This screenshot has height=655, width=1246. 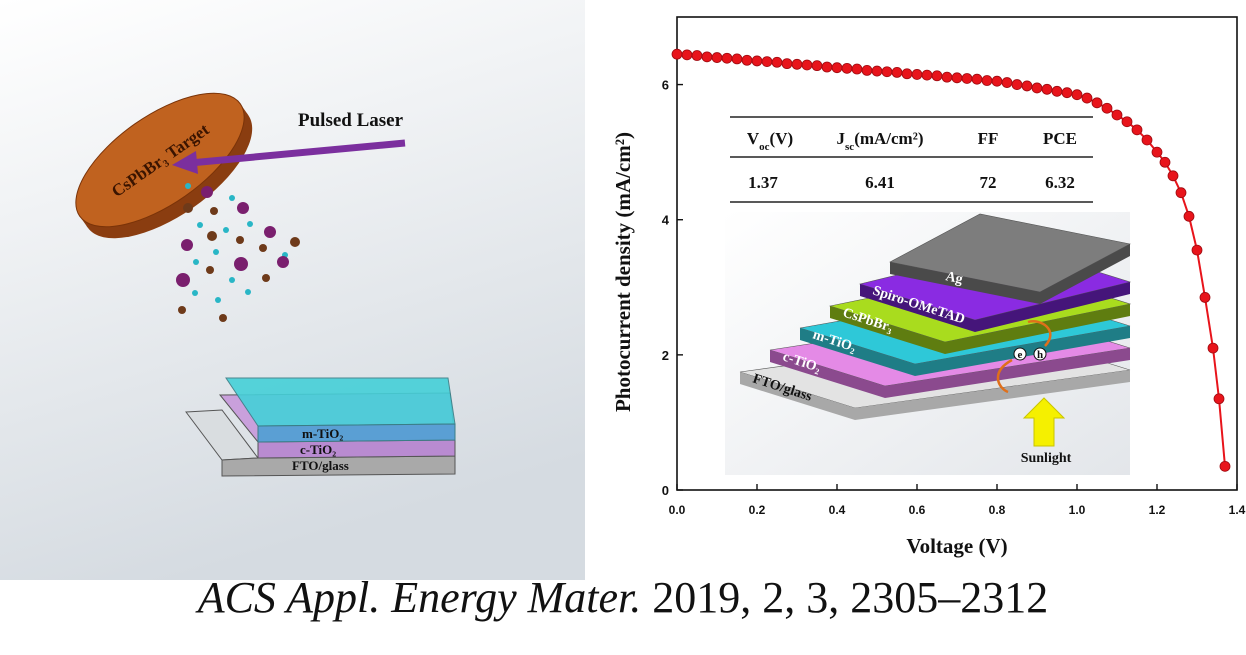 I want to click on x-tick-label: 1.2, so click(x=1157, y=510).